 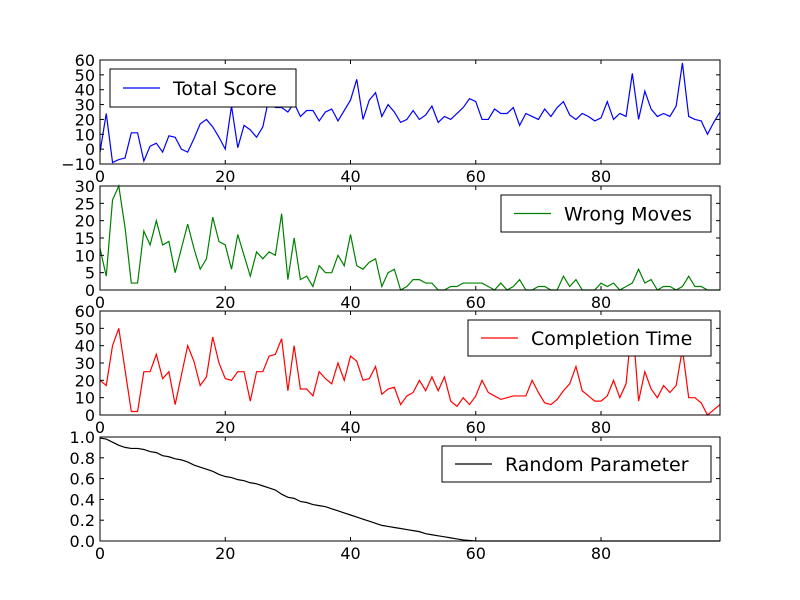 I want to click on y-tick-label: 0.0, so click(x=82, y=541).